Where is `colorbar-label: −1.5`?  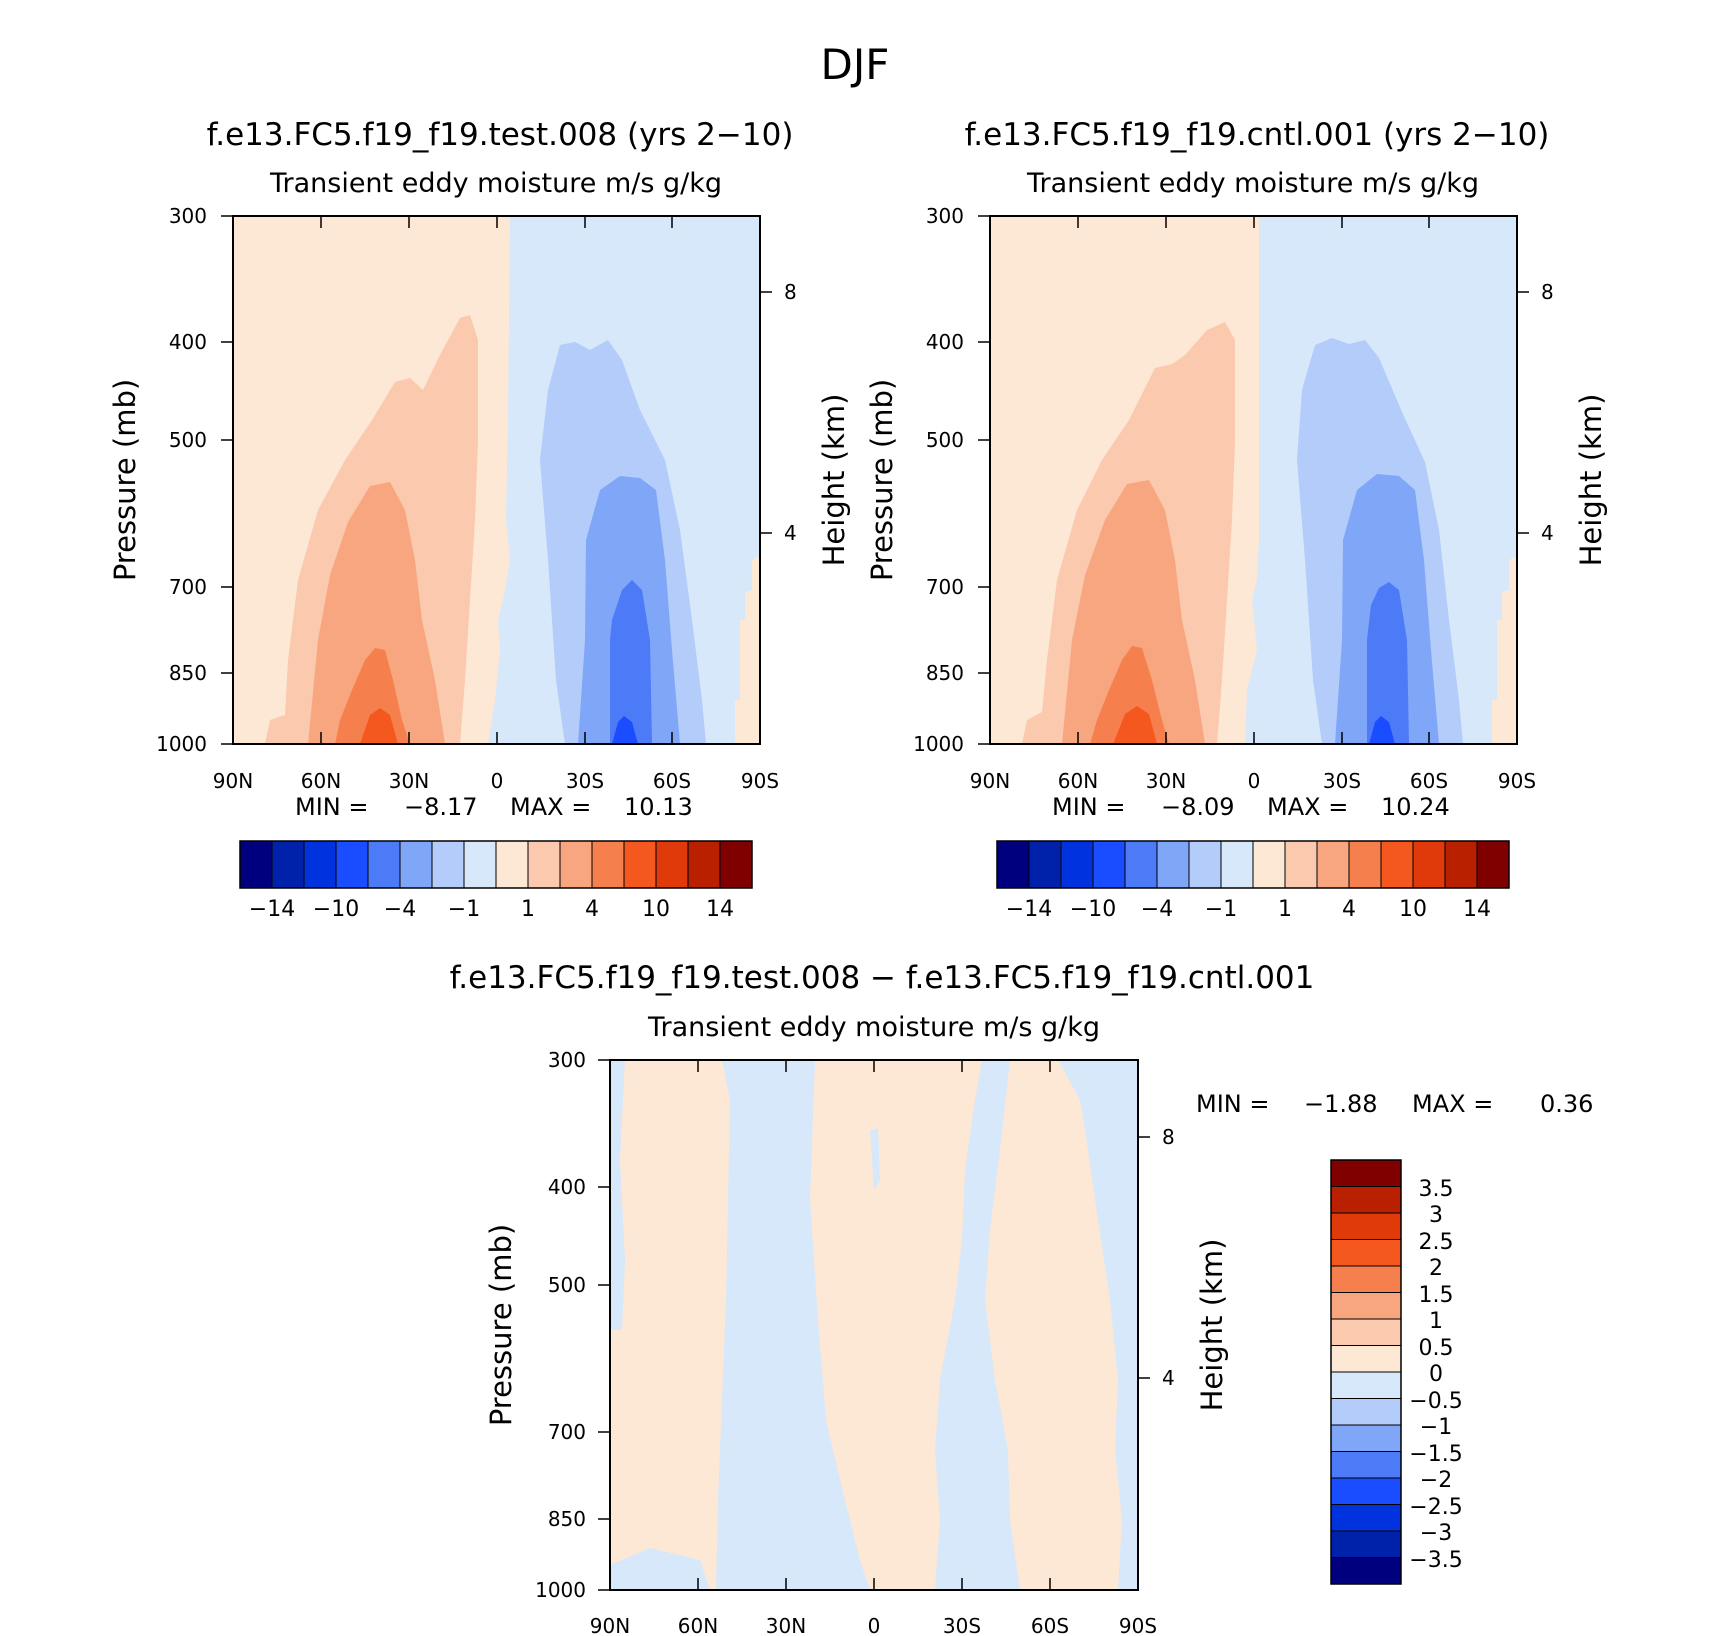 colorbar-label: −1.5 is located at coordinates (1435, 1454).